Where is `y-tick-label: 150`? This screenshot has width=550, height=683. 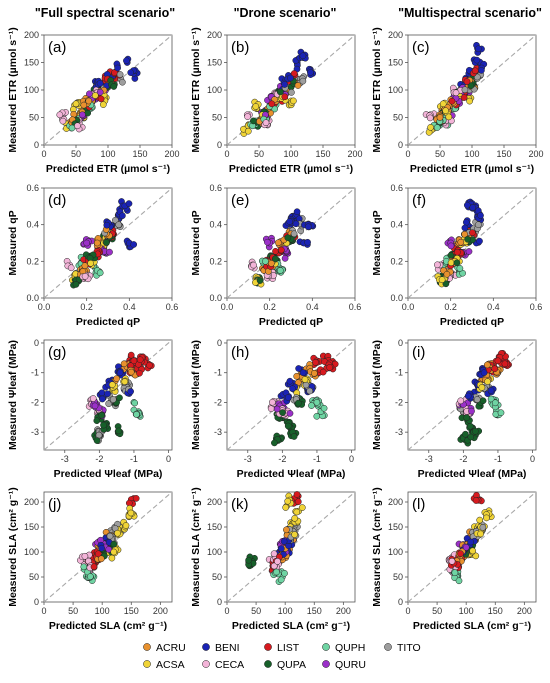
y-tick-label: 150 is located at coordinates (31, 527).